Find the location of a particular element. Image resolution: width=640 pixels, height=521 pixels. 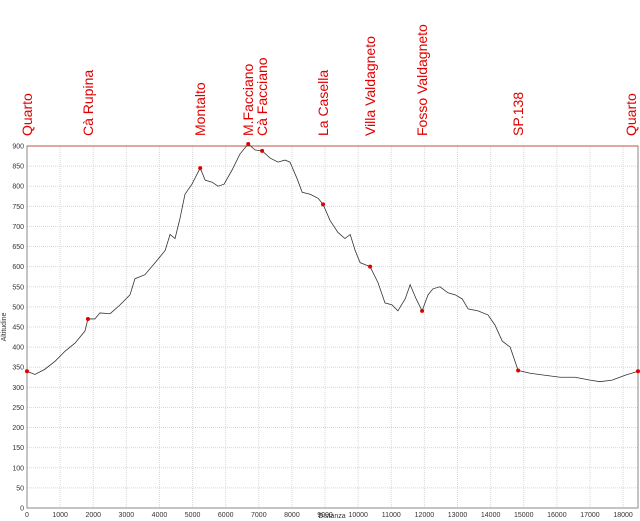

x-tick-label: 15000 is located at coordinates (524, 515).